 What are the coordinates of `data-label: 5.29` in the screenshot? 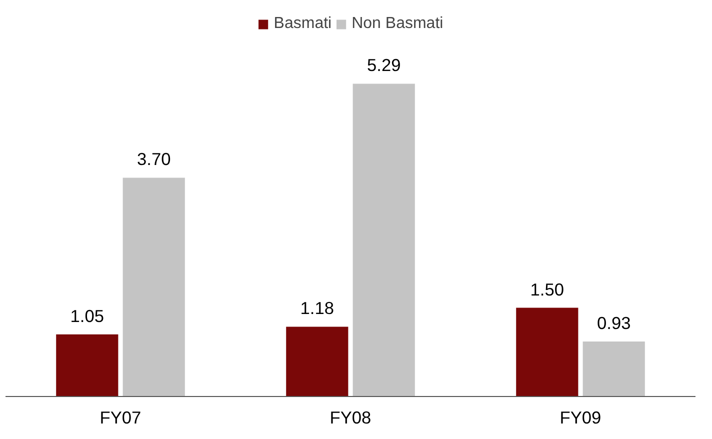 It's located at (383, 65).